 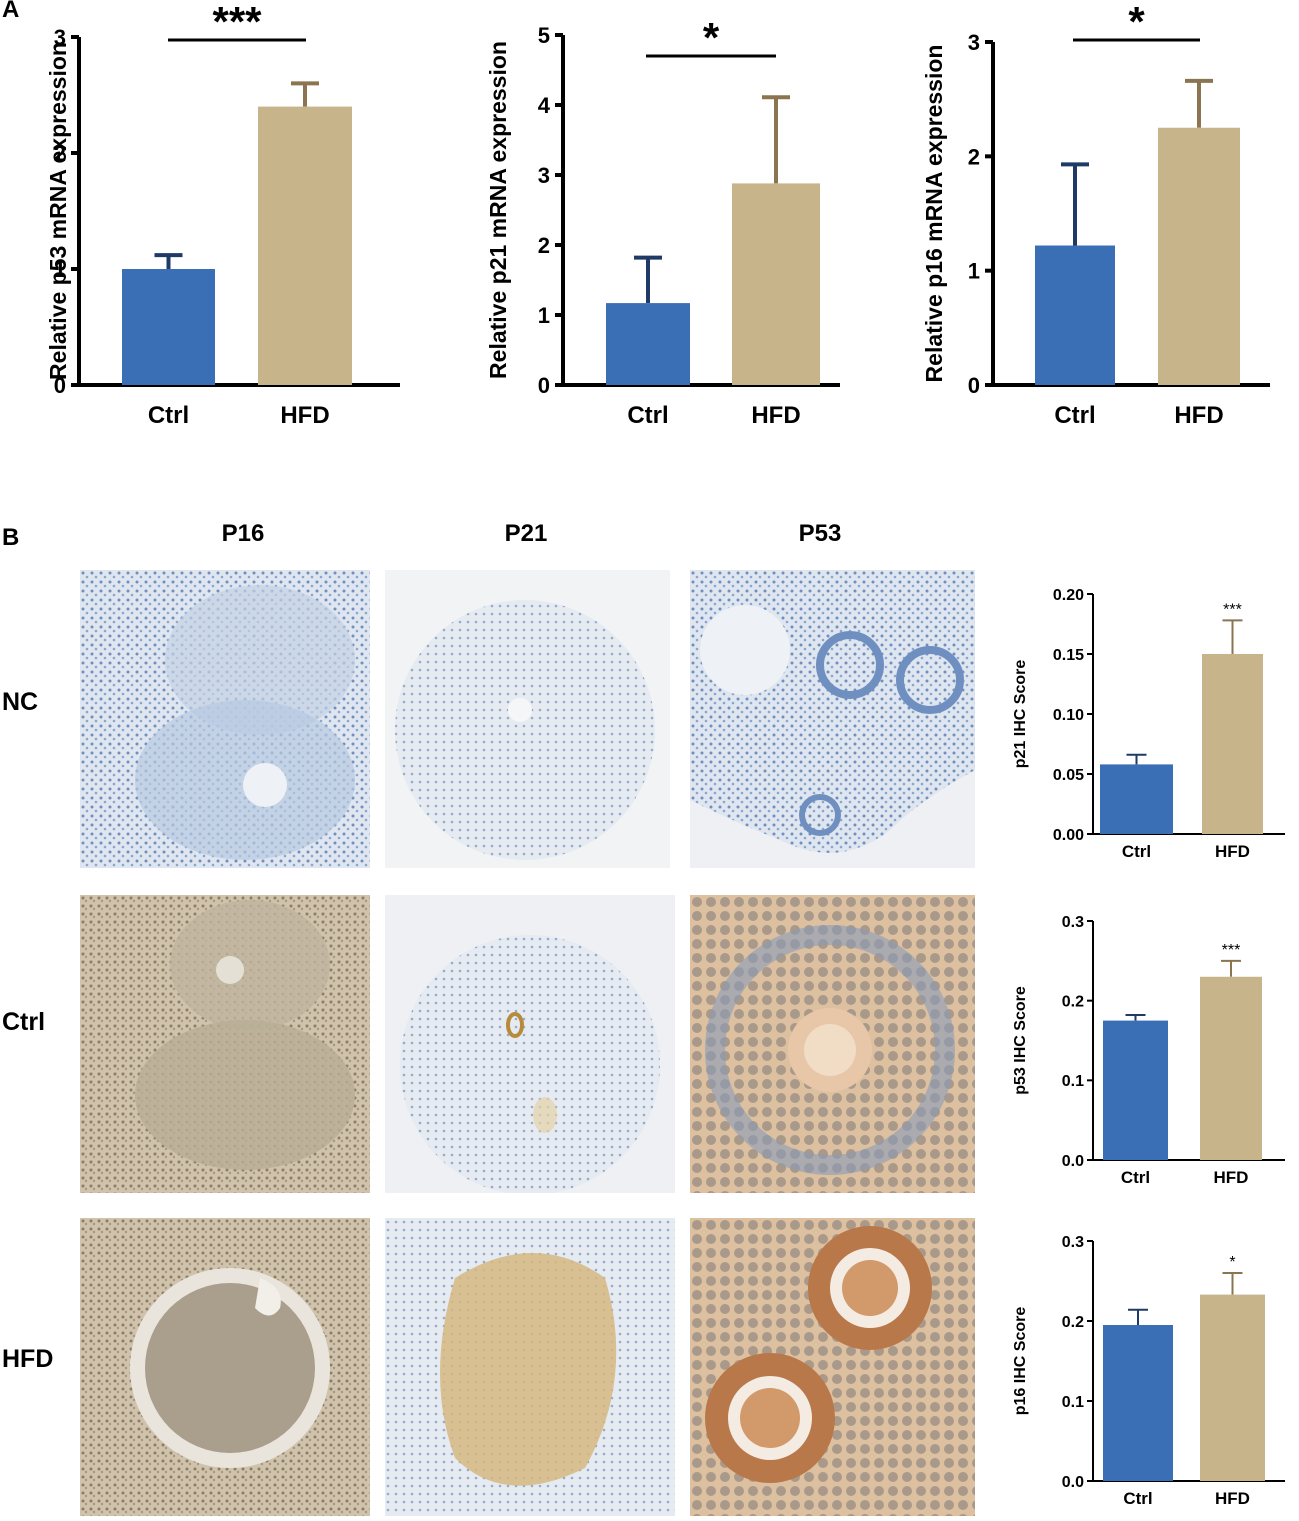 What do you see at coordinates (530, 1044) in the screenshot?
I see `micrograph-ctrl-p21` at bounding box center [530, 1044].